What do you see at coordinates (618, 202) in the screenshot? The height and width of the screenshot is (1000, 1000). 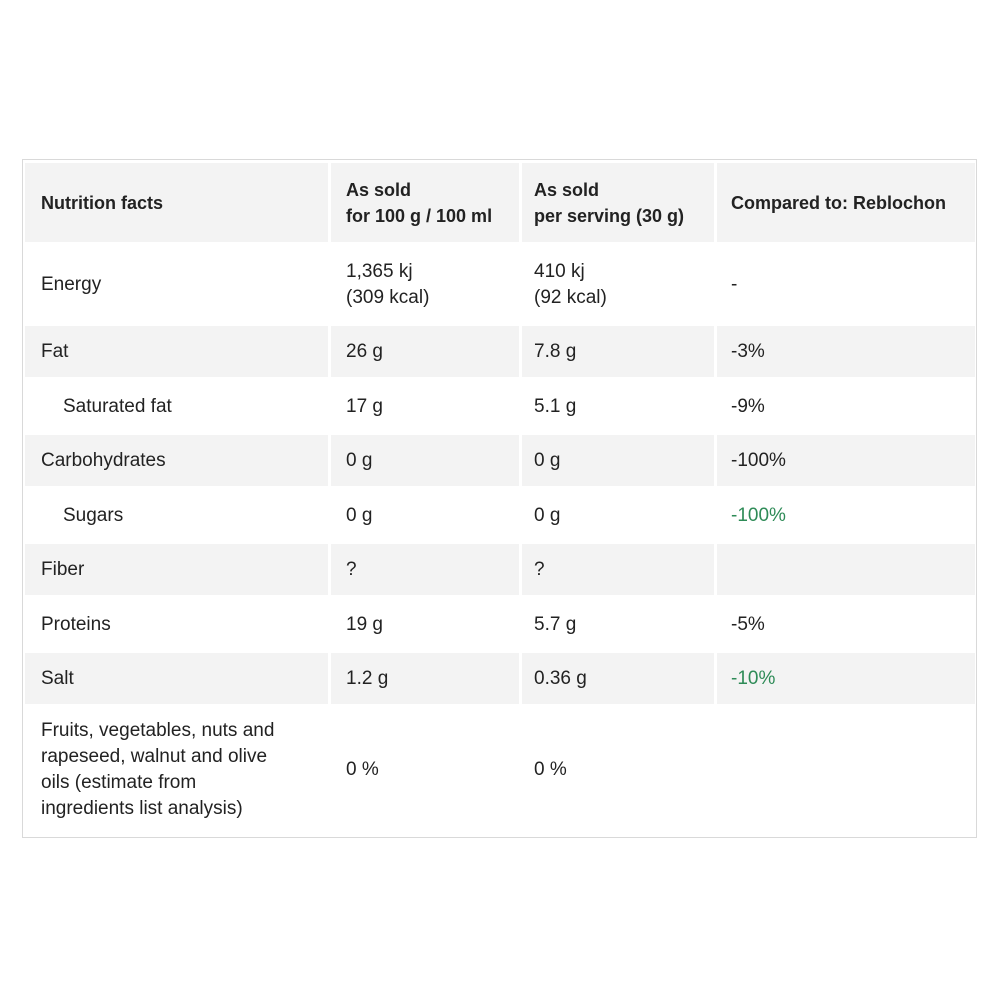 I see `header-per-serving: As sold per serving (30 g)` at bounding box center [618, 202].